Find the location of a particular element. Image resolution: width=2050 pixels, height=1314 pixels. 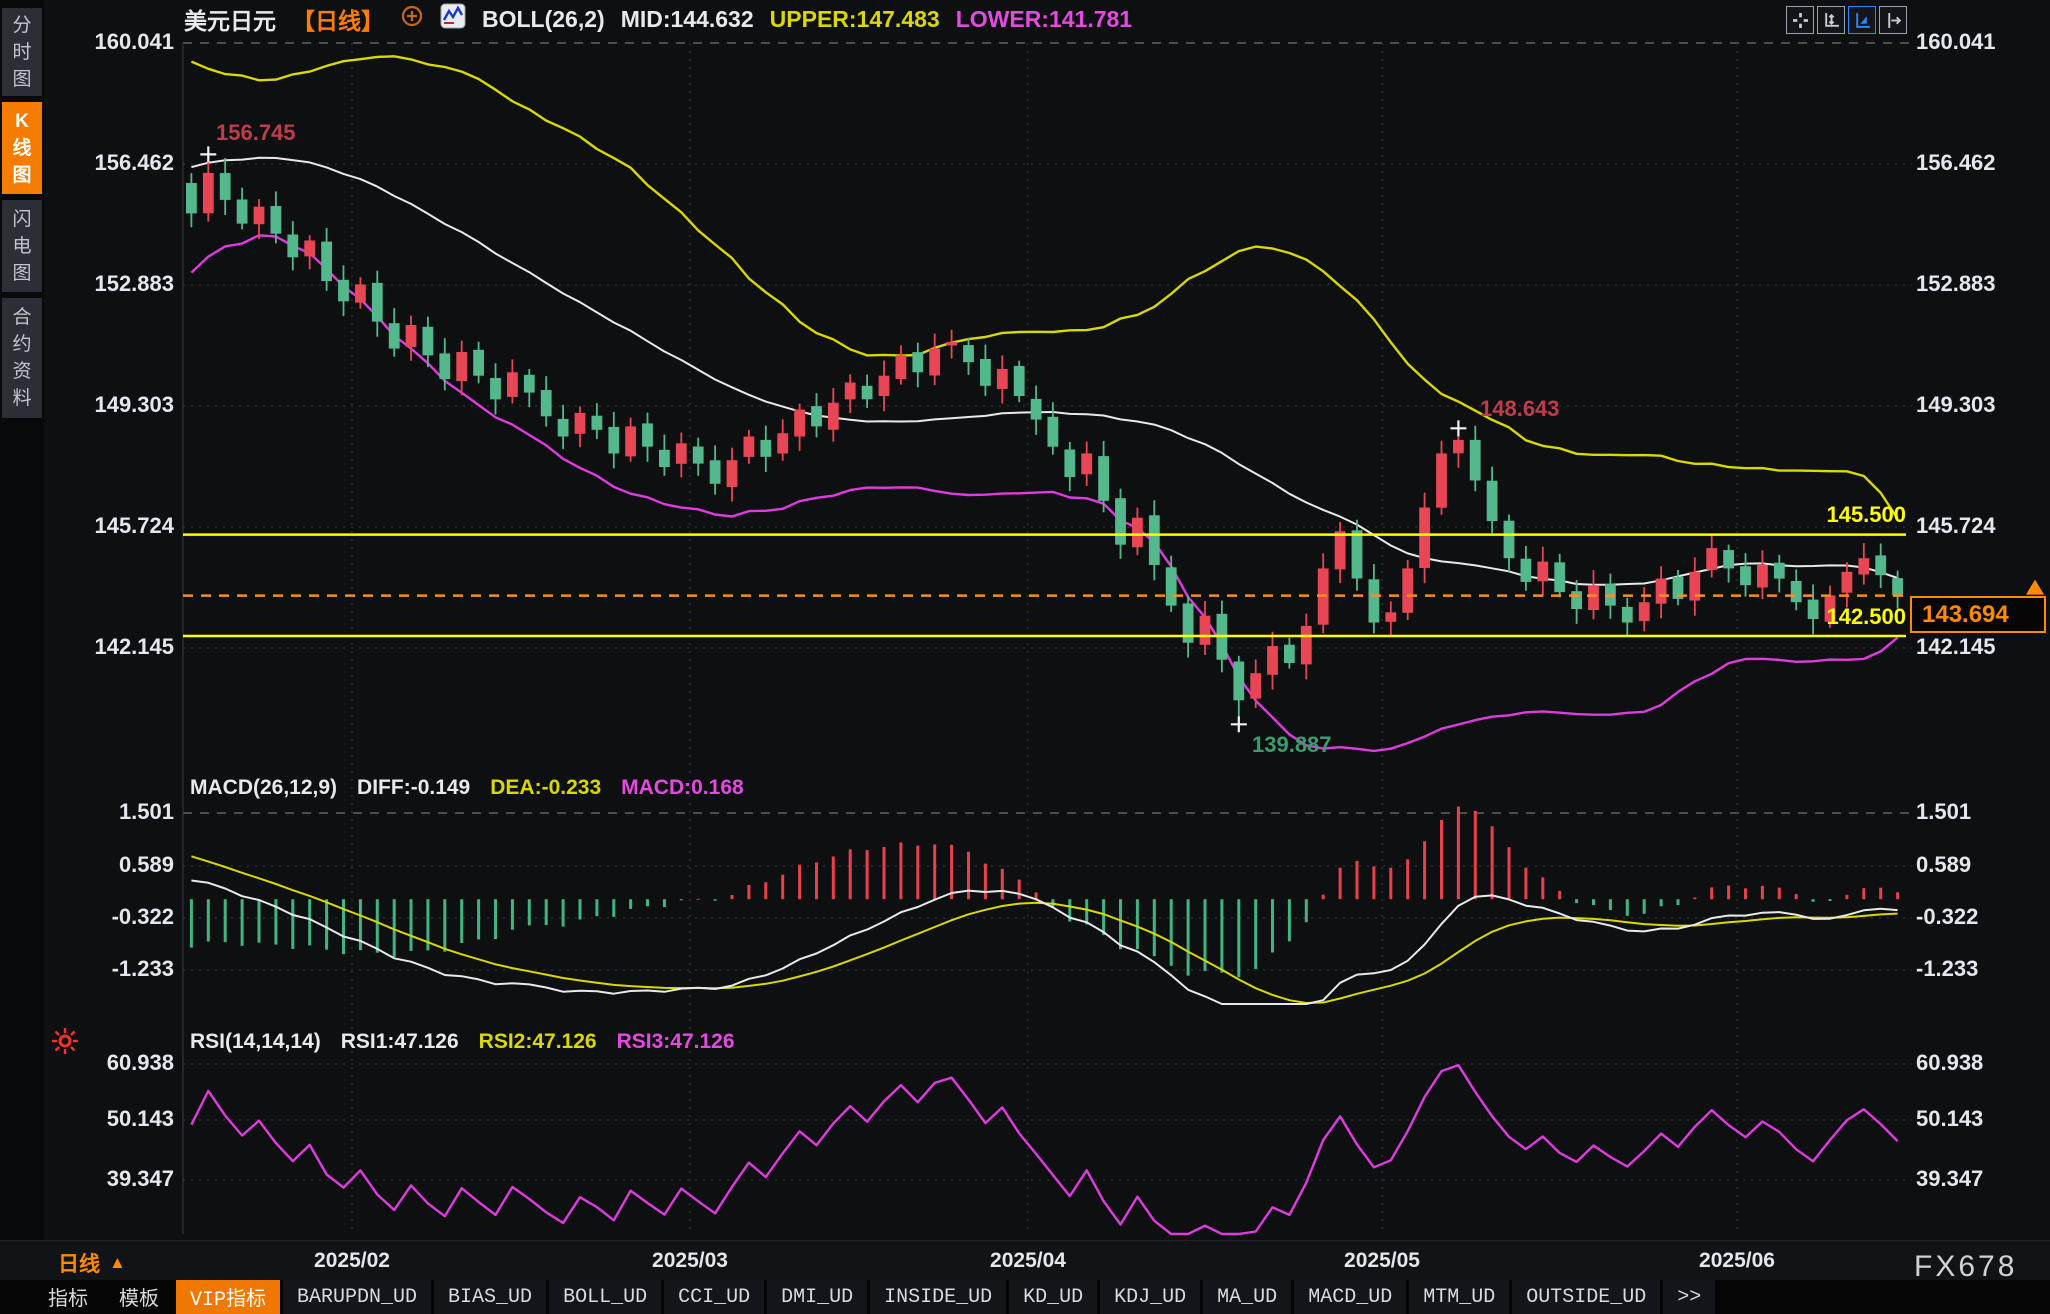

macd-dea-value: DEA:-0.233 is located at coordinates (546, 787).